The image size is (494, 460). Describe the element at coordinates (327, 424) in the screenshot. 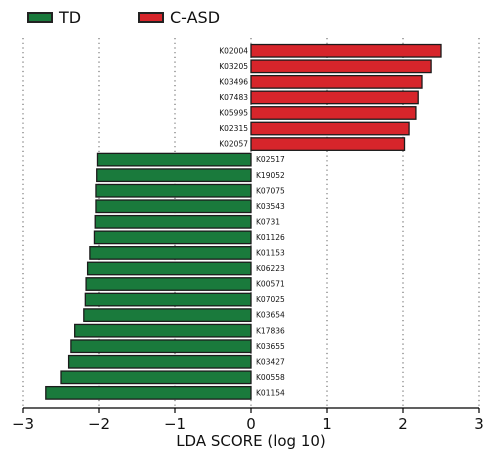

I see `x-tick-label: 1` at that location.